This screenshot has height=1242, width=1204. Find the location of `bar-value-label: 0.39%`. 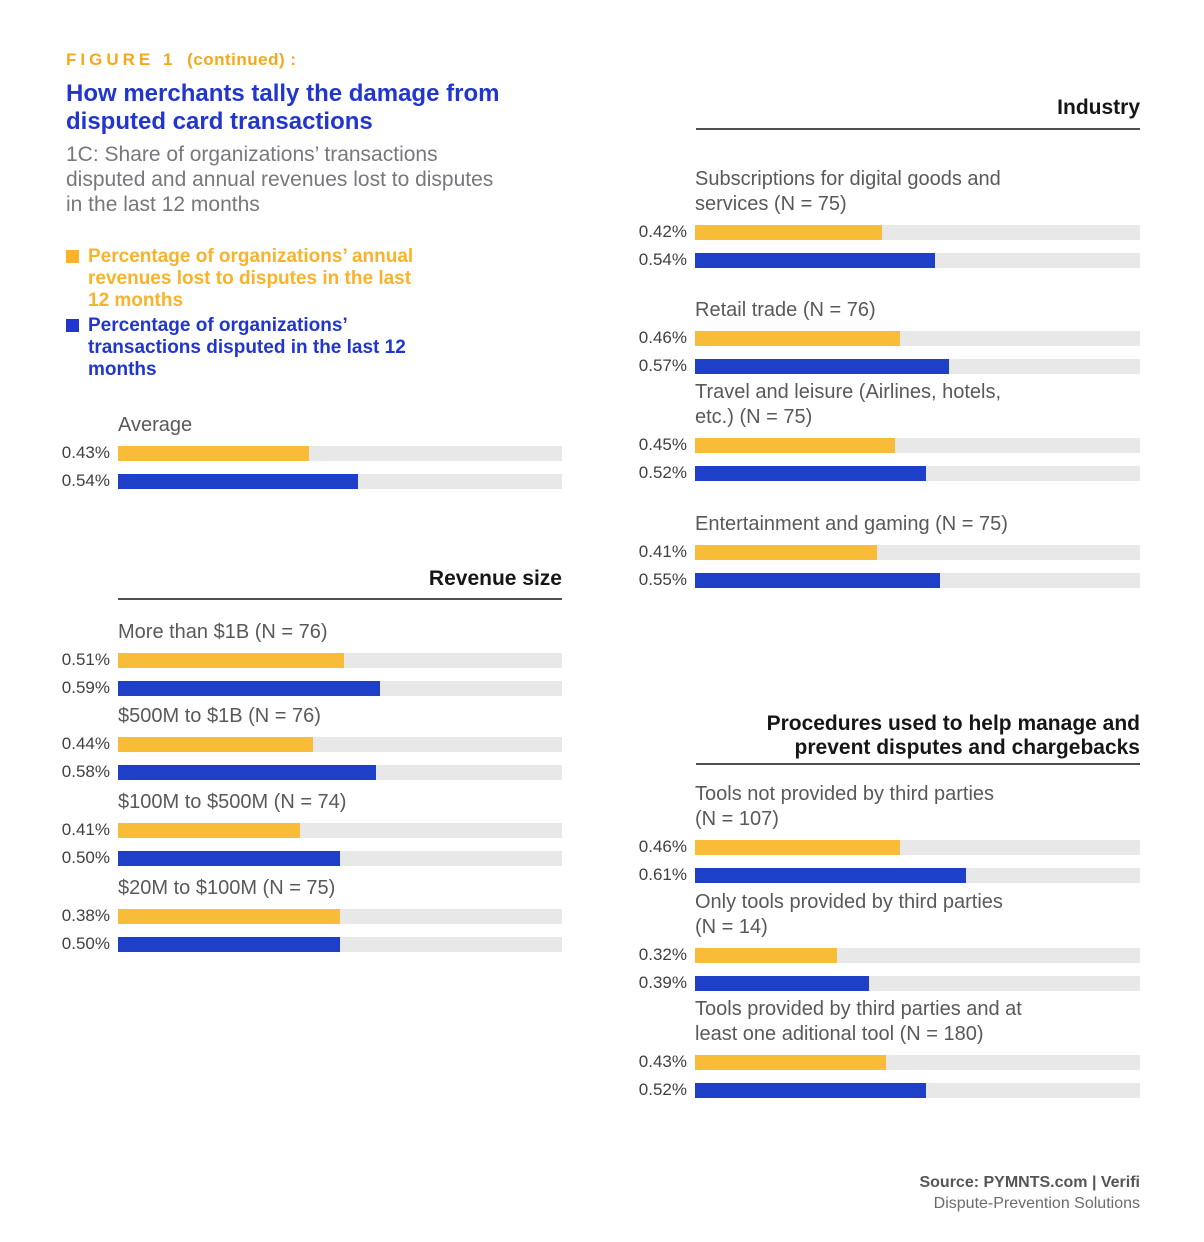

bar-value-label: 0.39% is located at coordinates (662, 982).